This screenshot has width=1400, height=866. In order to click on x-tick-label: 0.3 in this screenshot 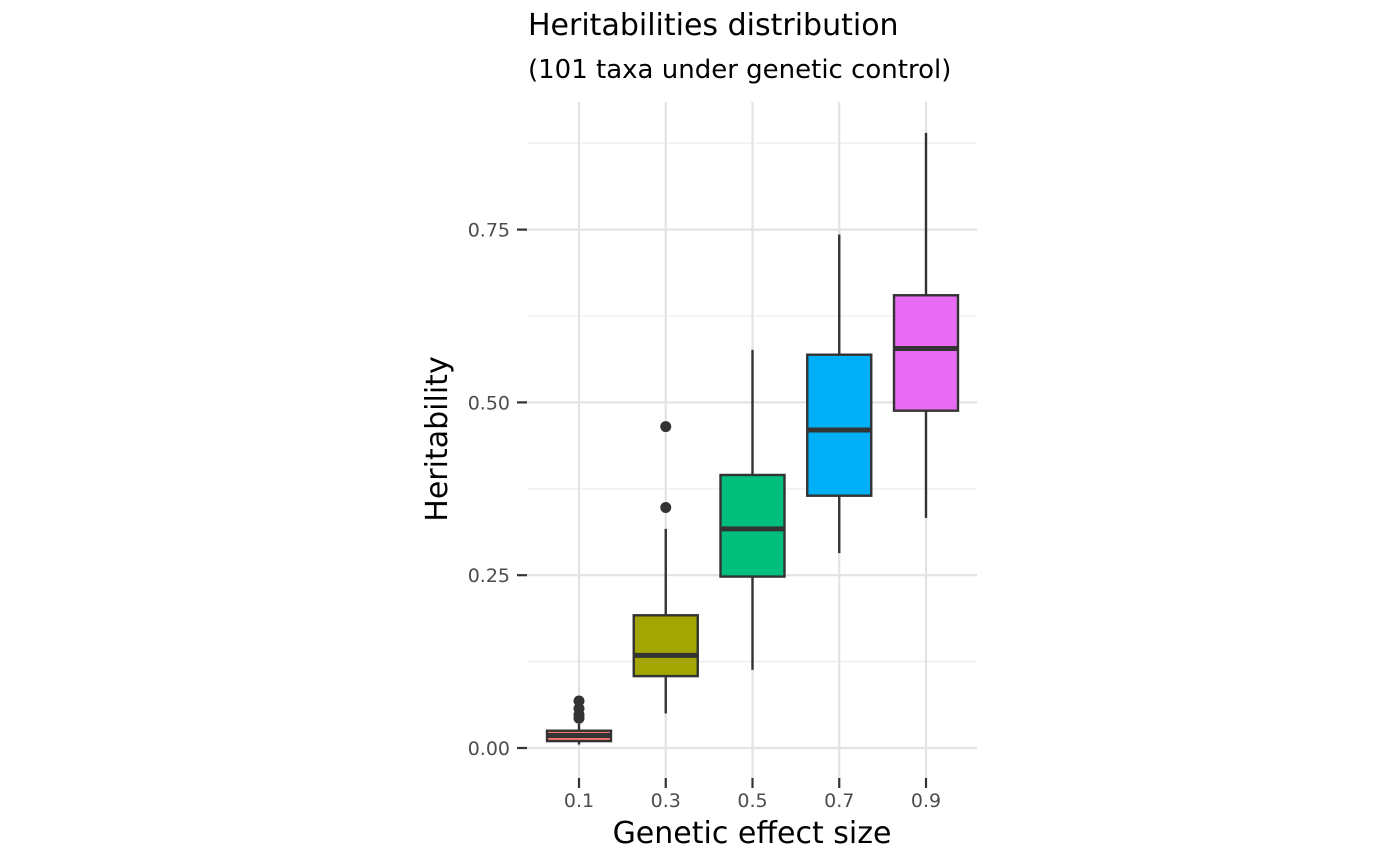, I will do `click(666, 801)`.